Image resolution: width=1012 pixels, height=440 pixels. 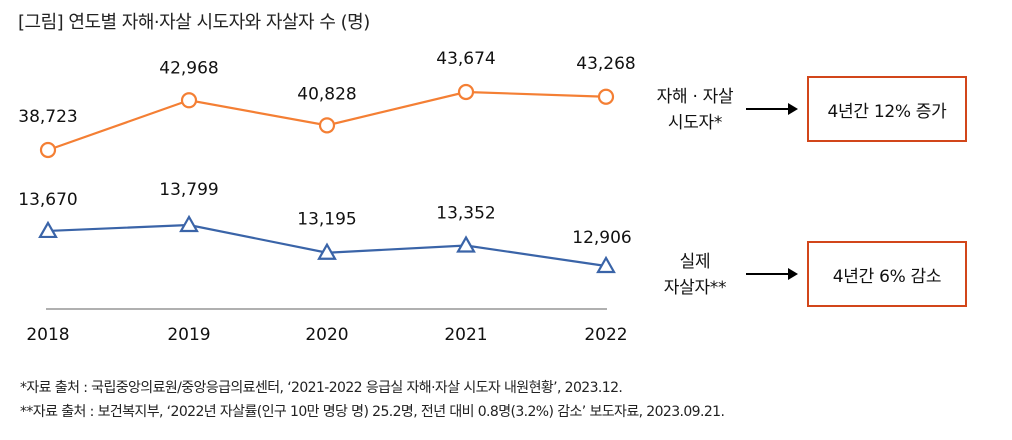 I want to click on x-tick-label: 2022, so click(x=605, y=335).